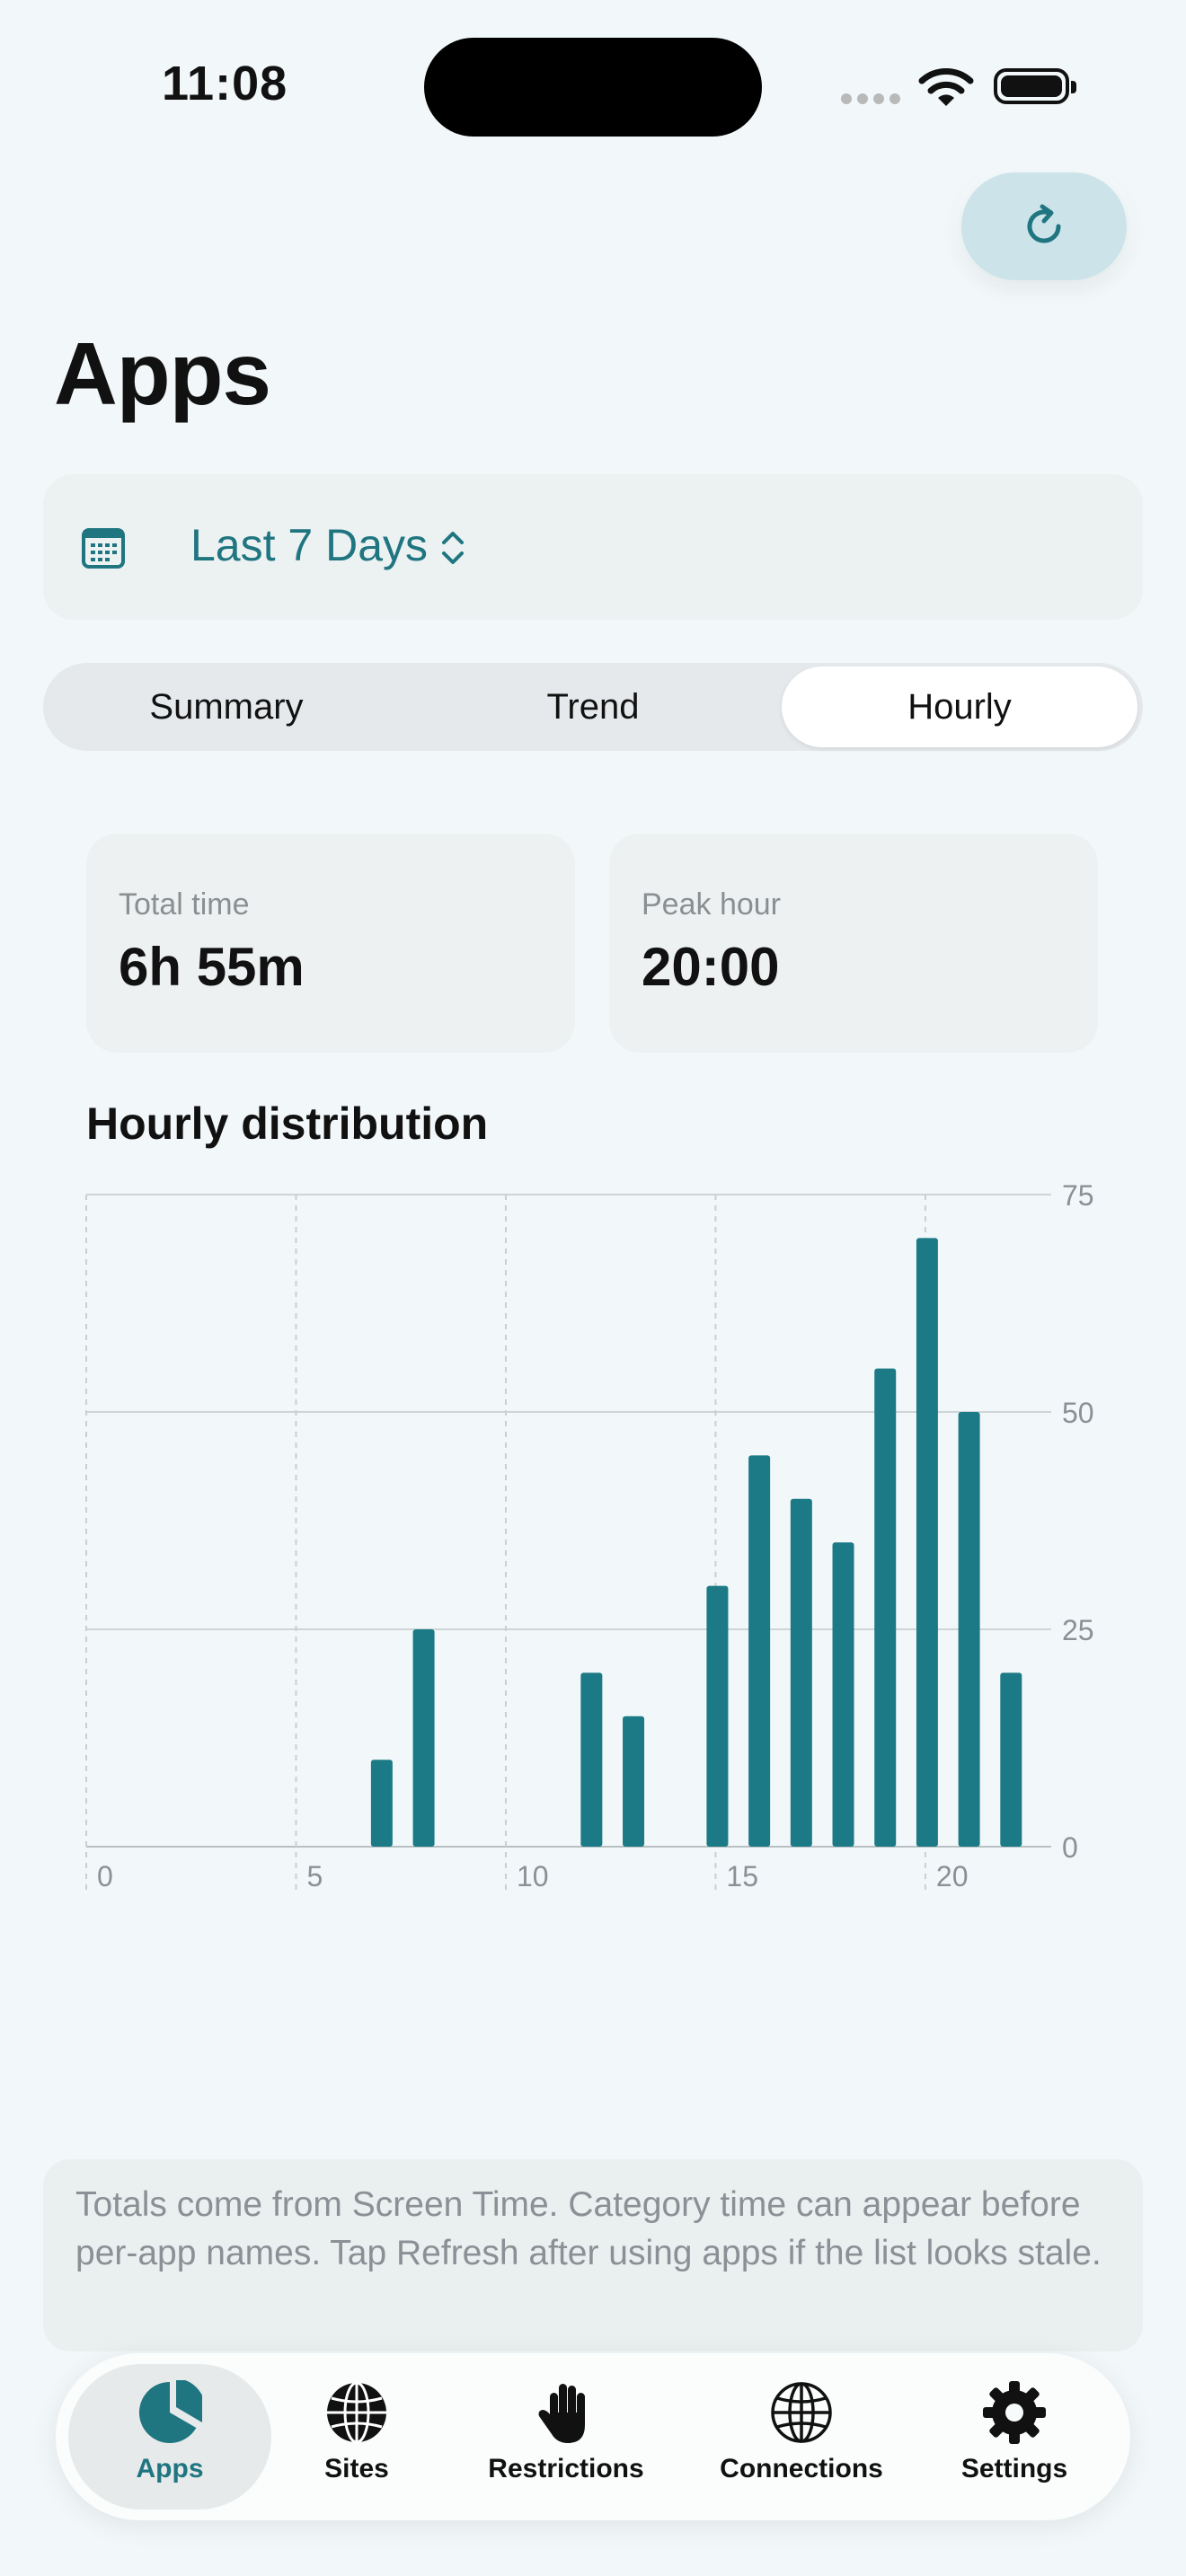  I want to click on info-note, so click(593, 2255).